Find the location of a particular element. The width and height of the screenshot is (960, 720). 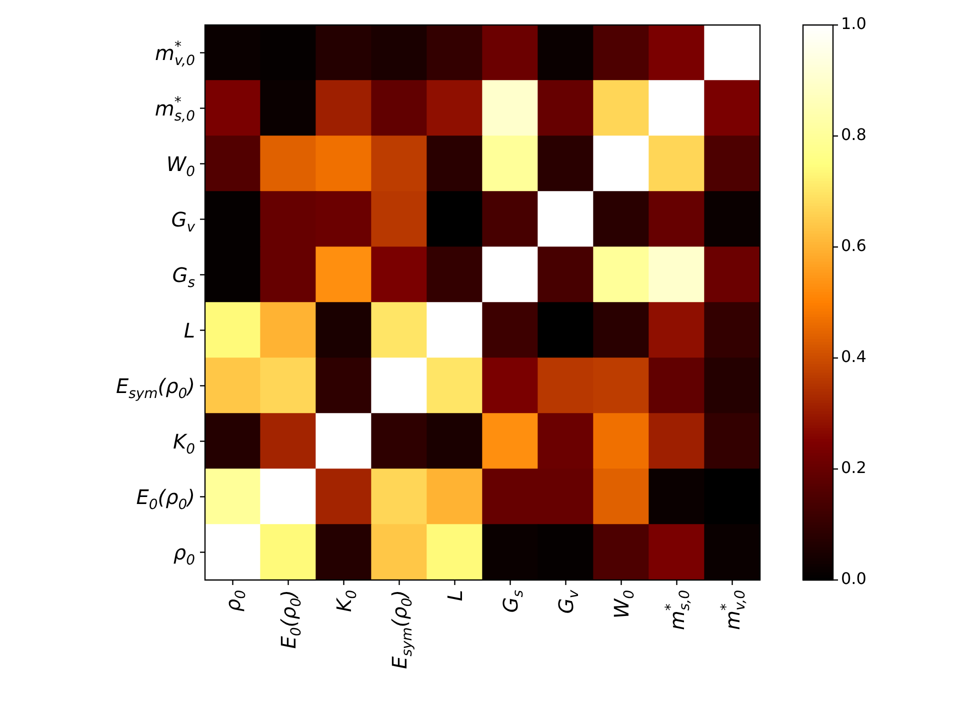

x-tick-label: E0(ρ0) is located at coordinates (290, 619).